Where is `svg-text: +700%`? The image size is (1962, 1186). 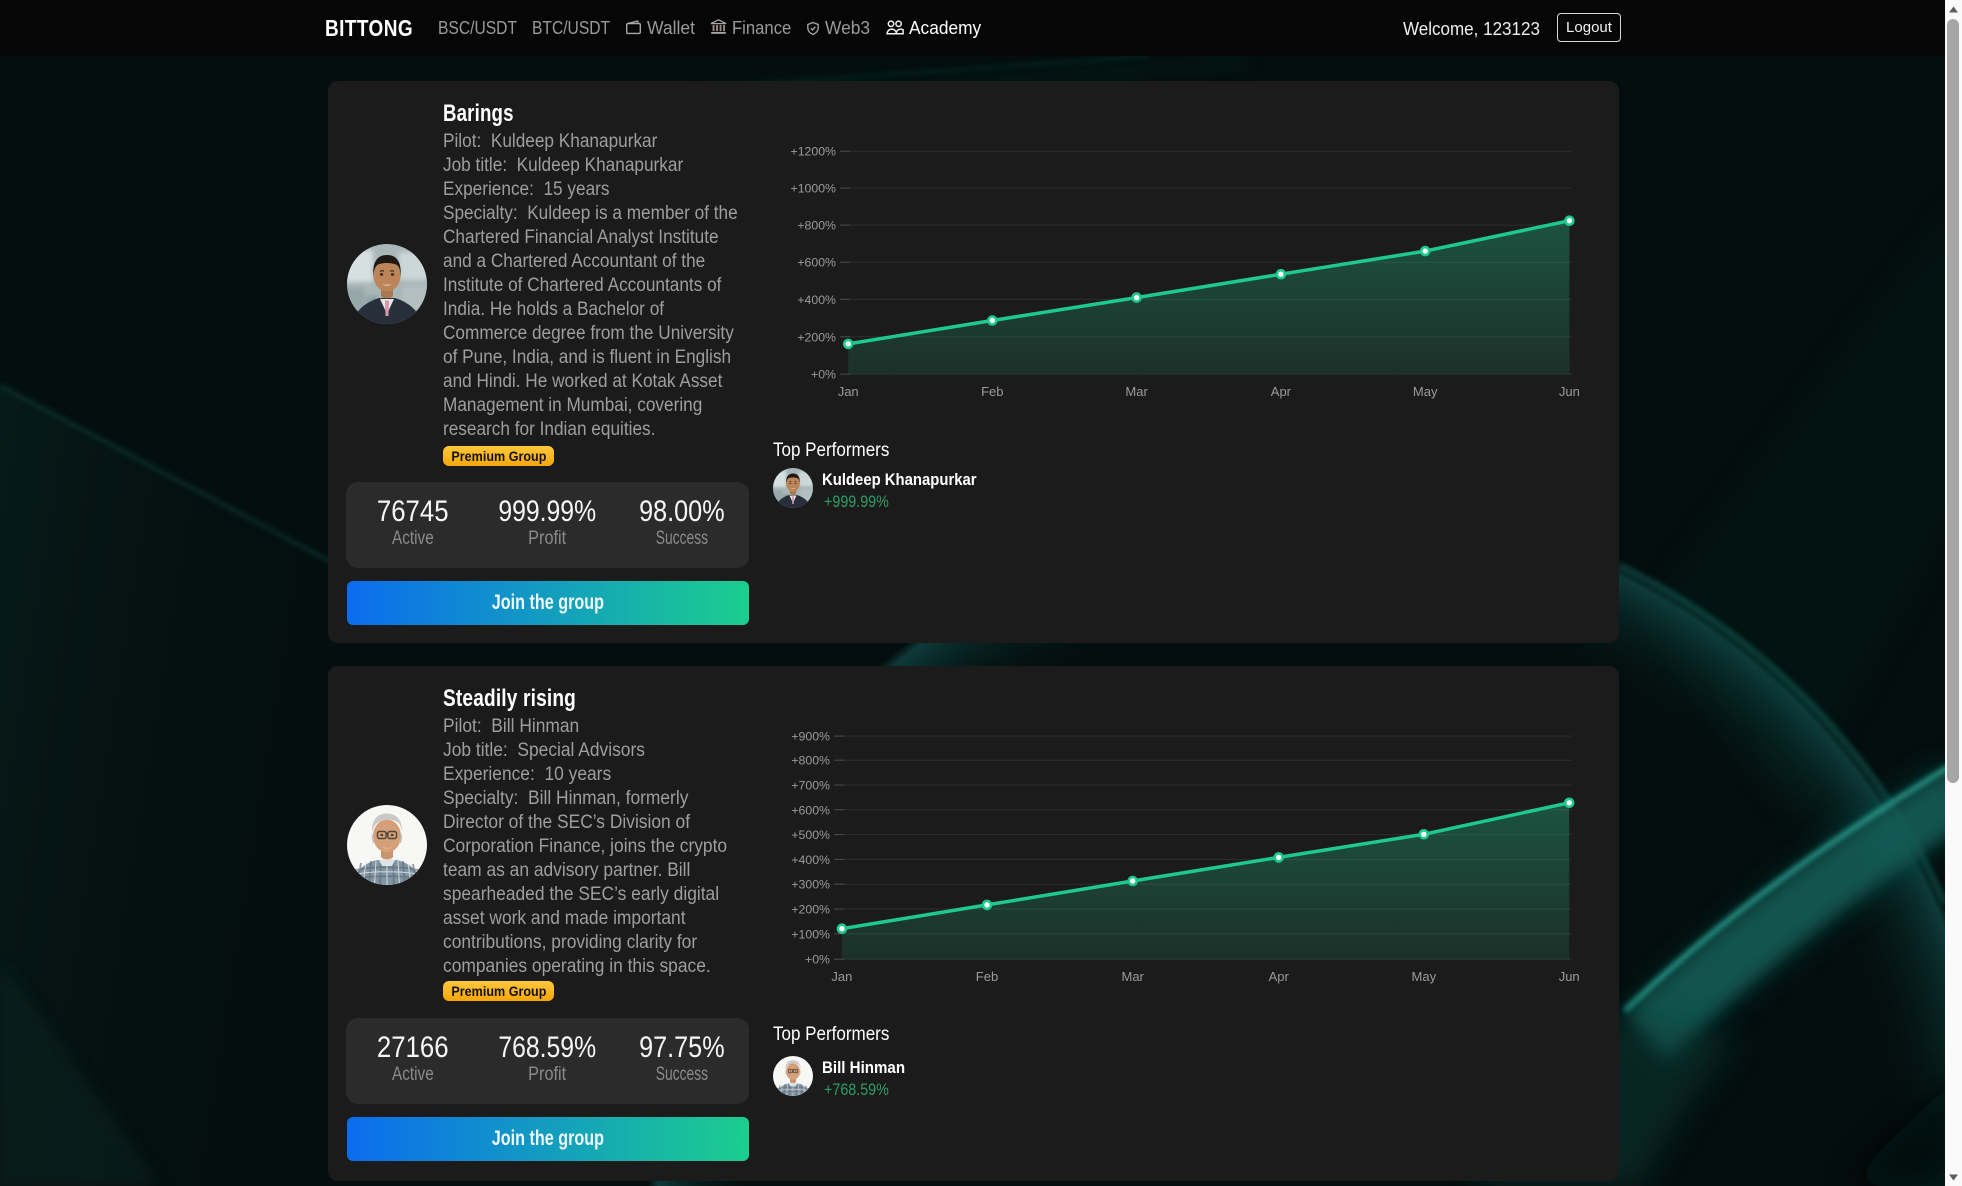 svg-text: +700% is located at coordinates (810, 786).